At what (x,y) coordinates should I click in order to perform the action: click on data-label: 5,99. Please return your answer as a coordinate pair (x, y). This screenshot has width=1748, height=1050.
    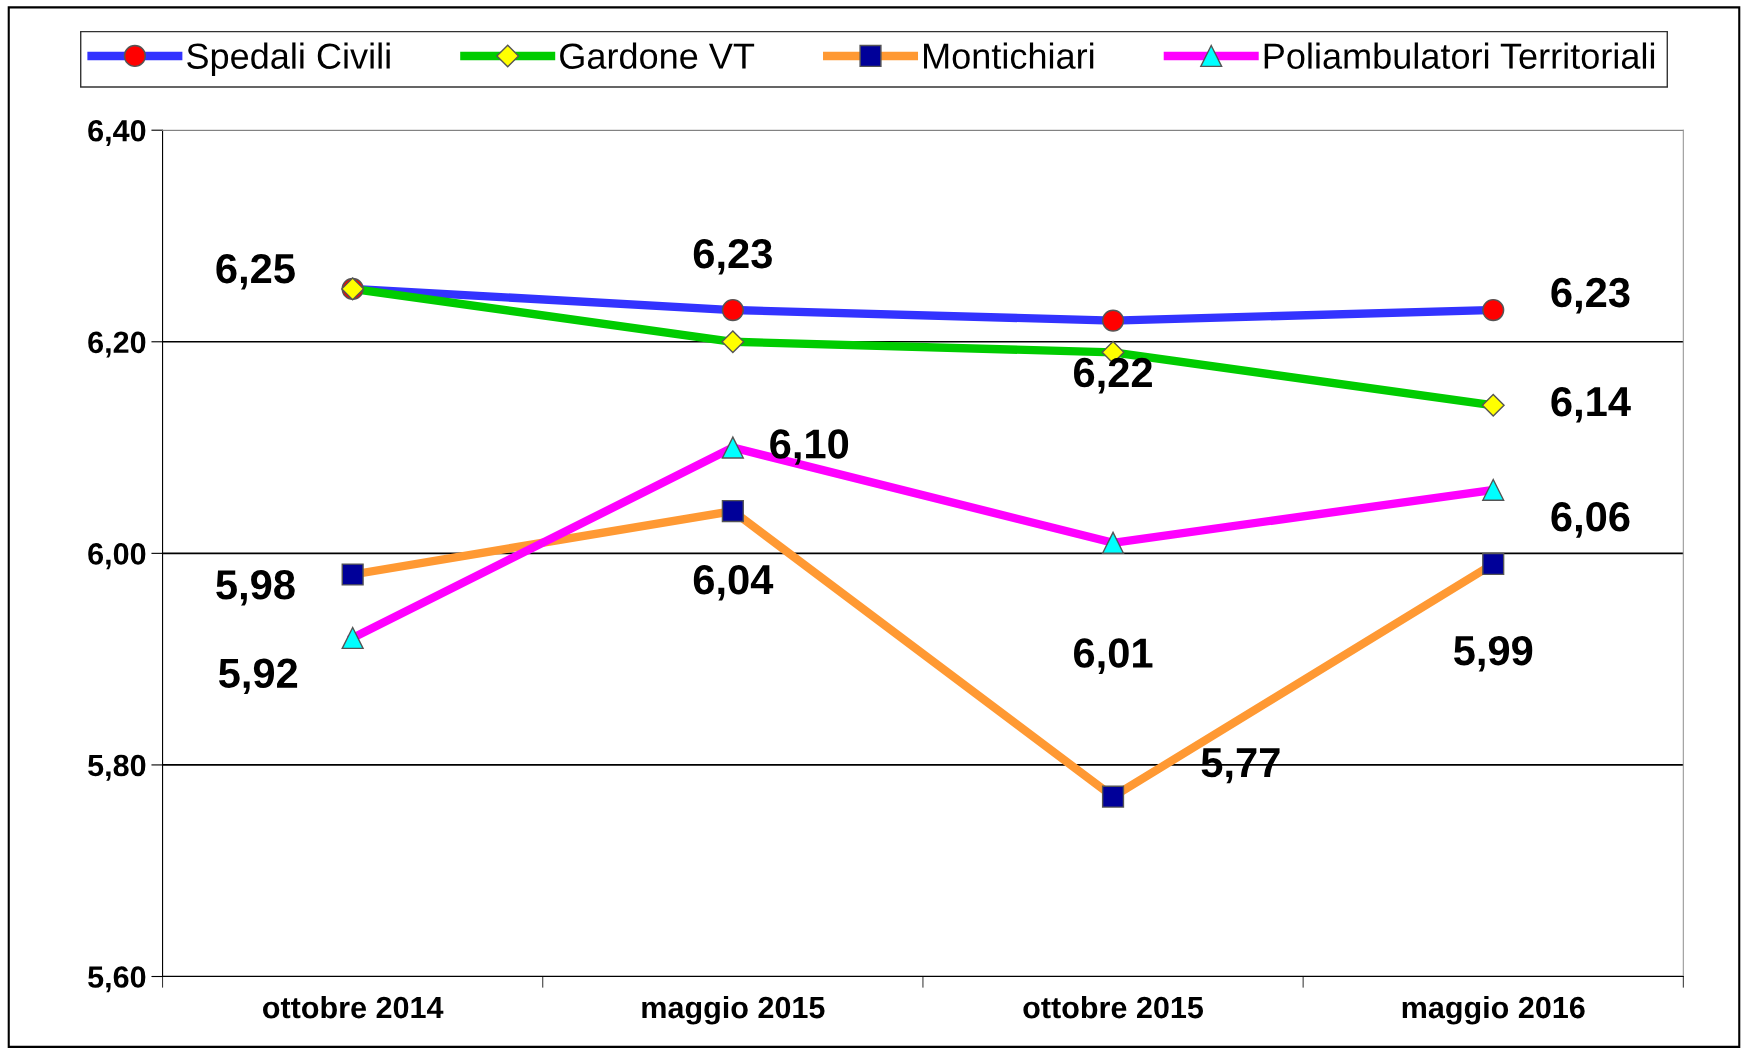
    Looking at the image, I should click on (1493, 653).